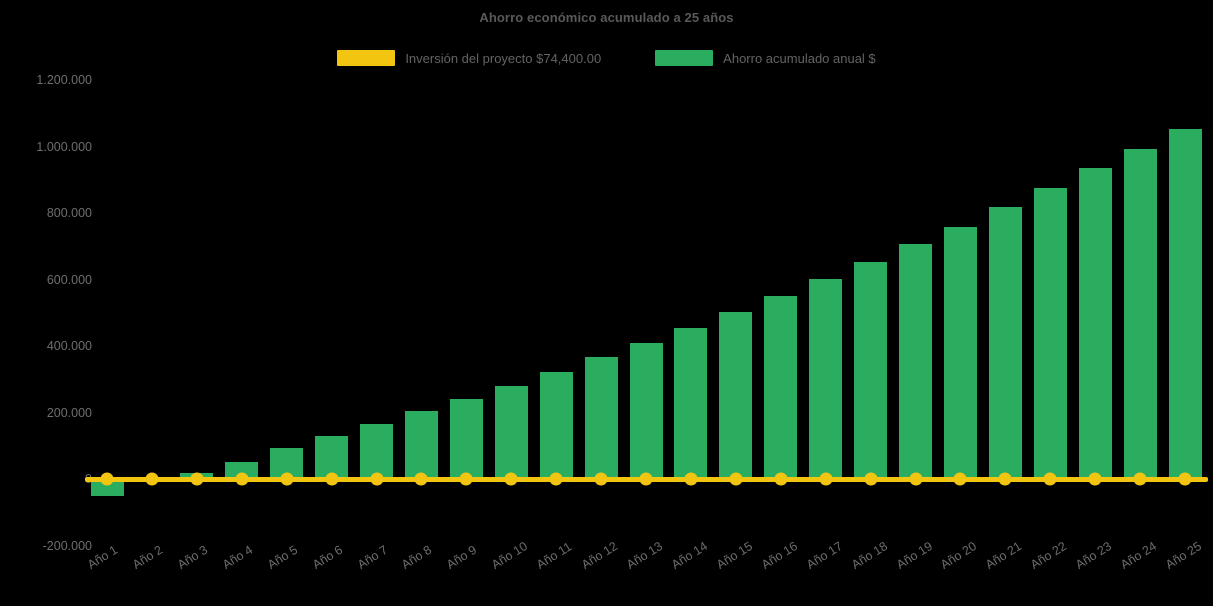 Image resolution: width=1213 pixels, height=606 pixels. I want to click on x-axis-tick-label: Año 24, so click(1139, 555).